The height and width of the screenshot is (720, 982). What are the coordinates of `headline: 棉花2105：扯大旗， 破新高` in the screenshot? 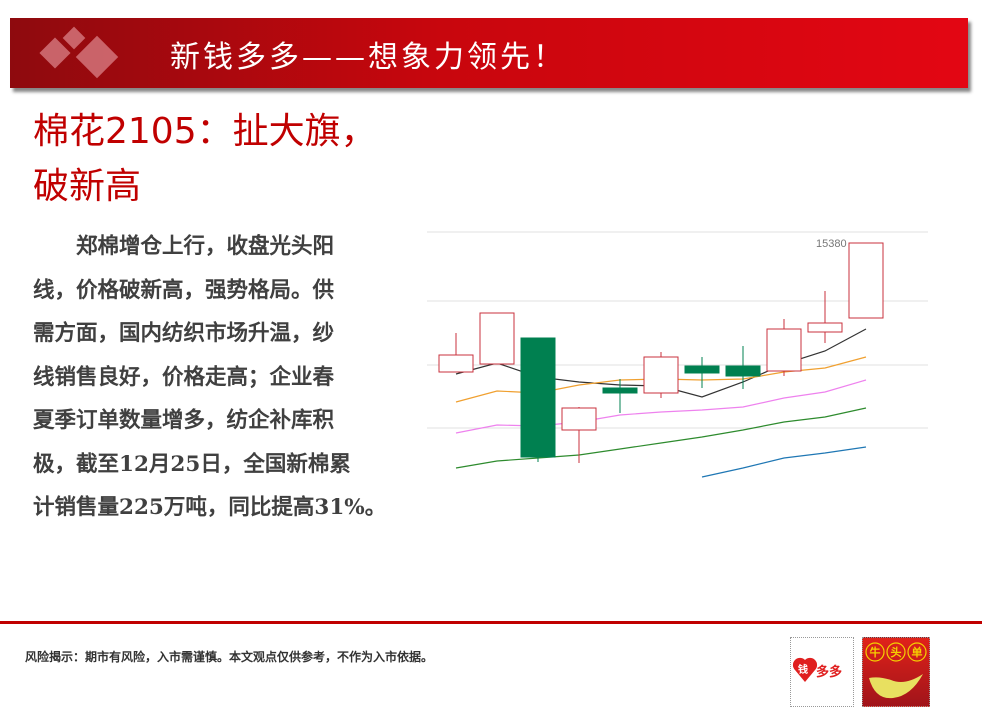 It's located at (205, 159).